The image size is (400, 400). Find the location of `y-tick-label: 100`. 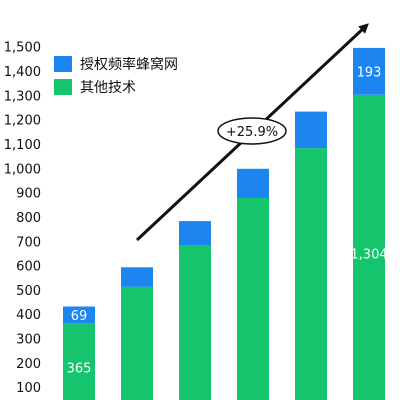

y-tick-label: 100 is located at coordinates (28, 388).